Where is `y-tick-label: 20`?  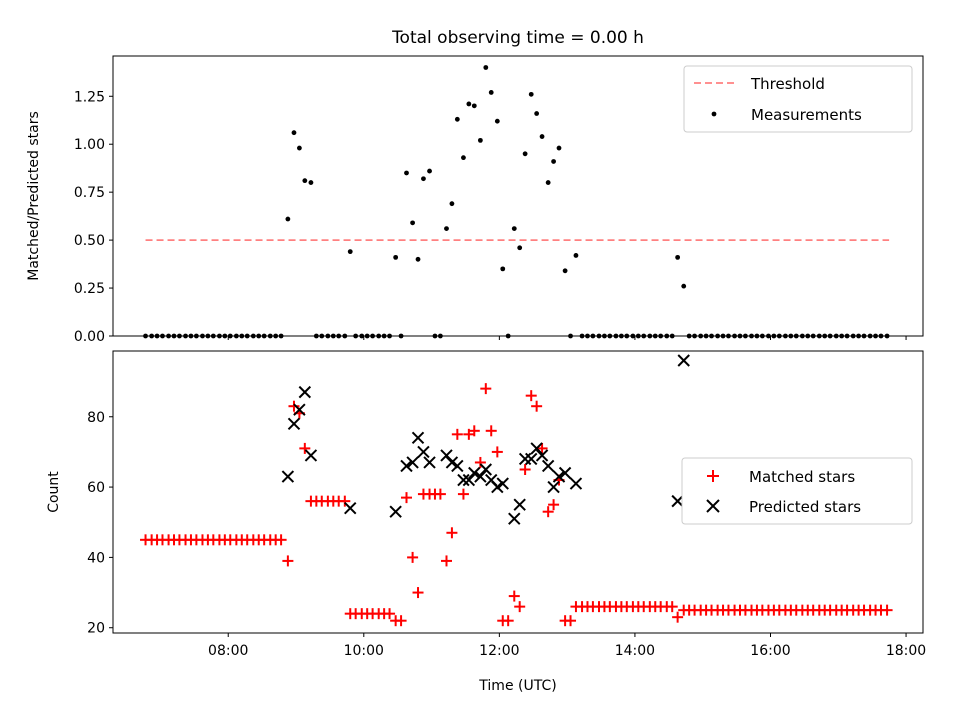
y-tick-label: 20 is located at coordinates (96, 629).